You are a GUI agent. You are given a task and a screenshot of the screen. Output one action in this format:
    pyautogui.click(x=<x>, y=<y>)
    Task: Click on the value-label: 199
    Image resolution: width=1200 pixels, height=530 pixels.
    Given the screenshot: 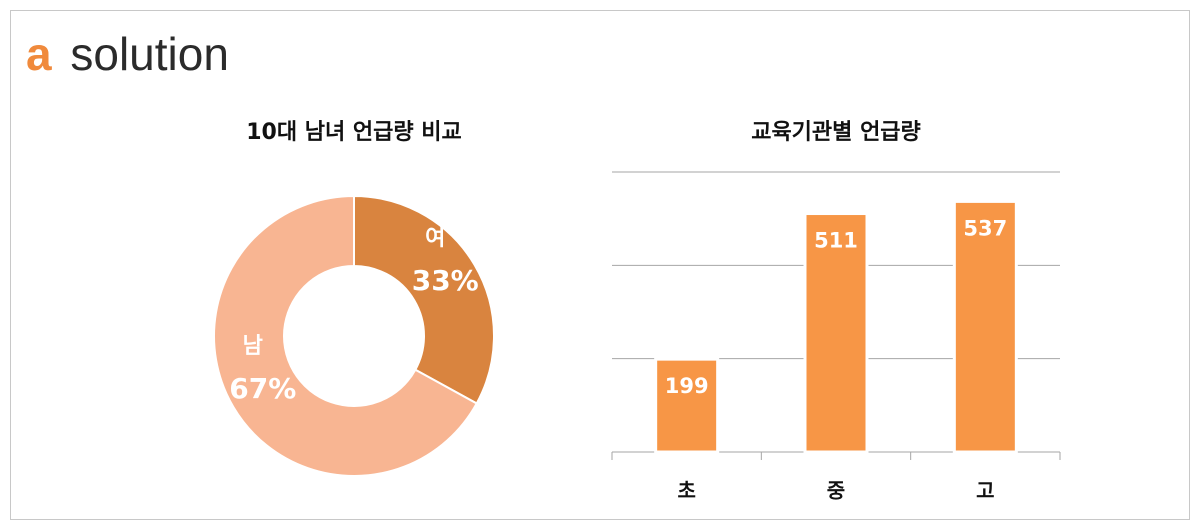 What is the action you would take?
    pyautogui.click(x=687, y=386)
    